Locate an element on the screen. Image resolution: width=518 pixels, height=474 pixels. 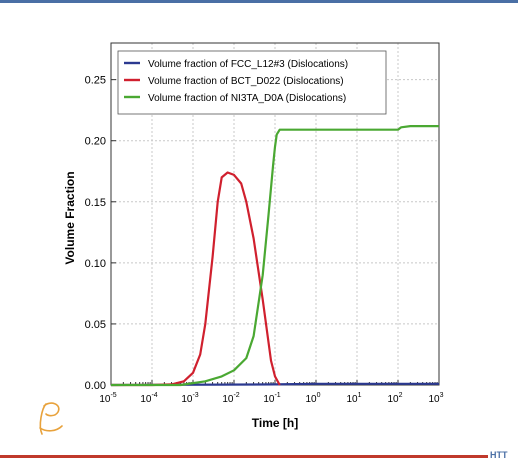
brand-label: HTT is located at coordinates (499, 455).